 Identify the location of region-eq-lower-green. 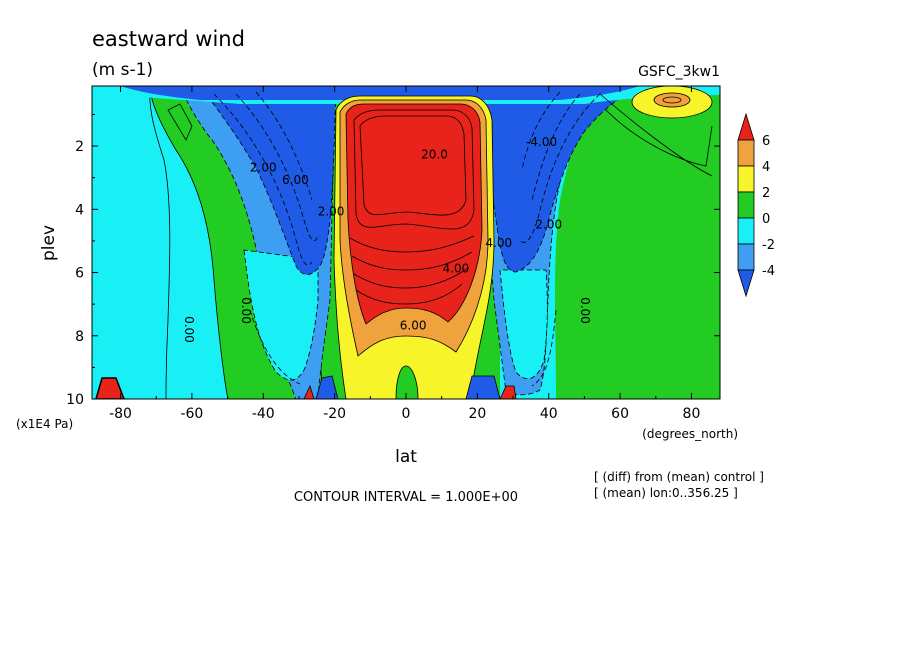
(407, 382).